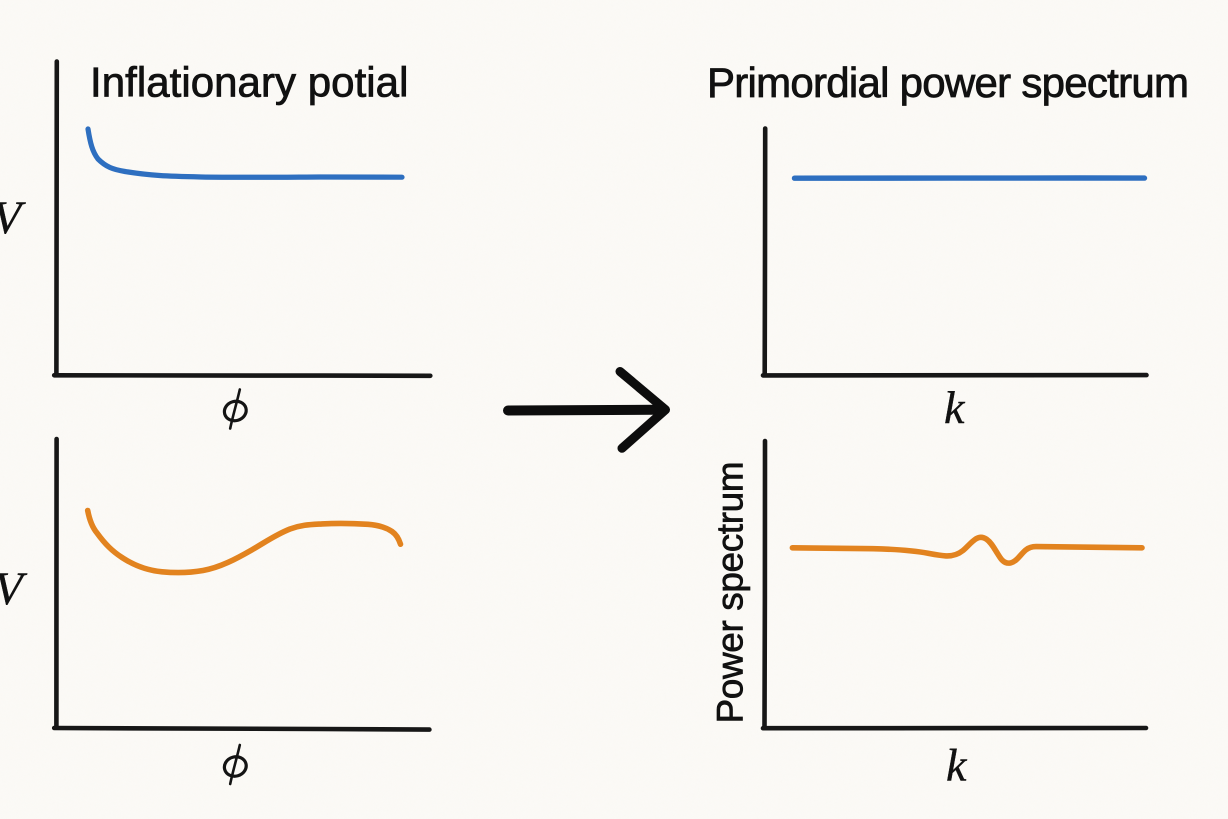 The image size is (1228, 819). Describe the element at coordinates (730, 593) in the screenshot. I see `svg-text: Power spectrum` at that location.